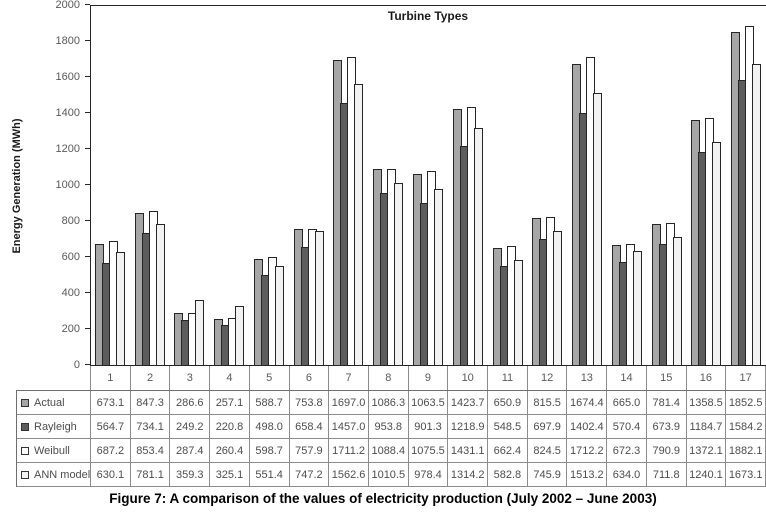  I want to click on series-name: Actual, so click(49, 402).